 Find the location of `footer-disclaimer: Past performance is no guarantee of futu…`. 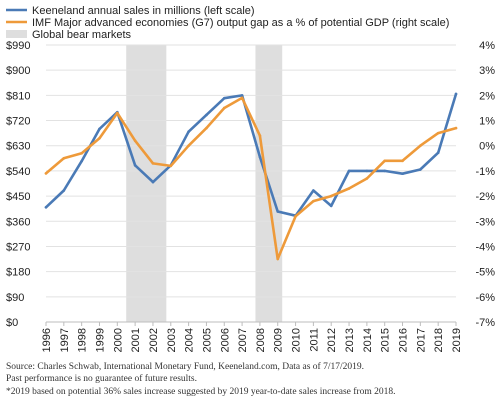

footer-disclaimer: Past performance is no guarantee of futu… is located at coordinates (101, 379).